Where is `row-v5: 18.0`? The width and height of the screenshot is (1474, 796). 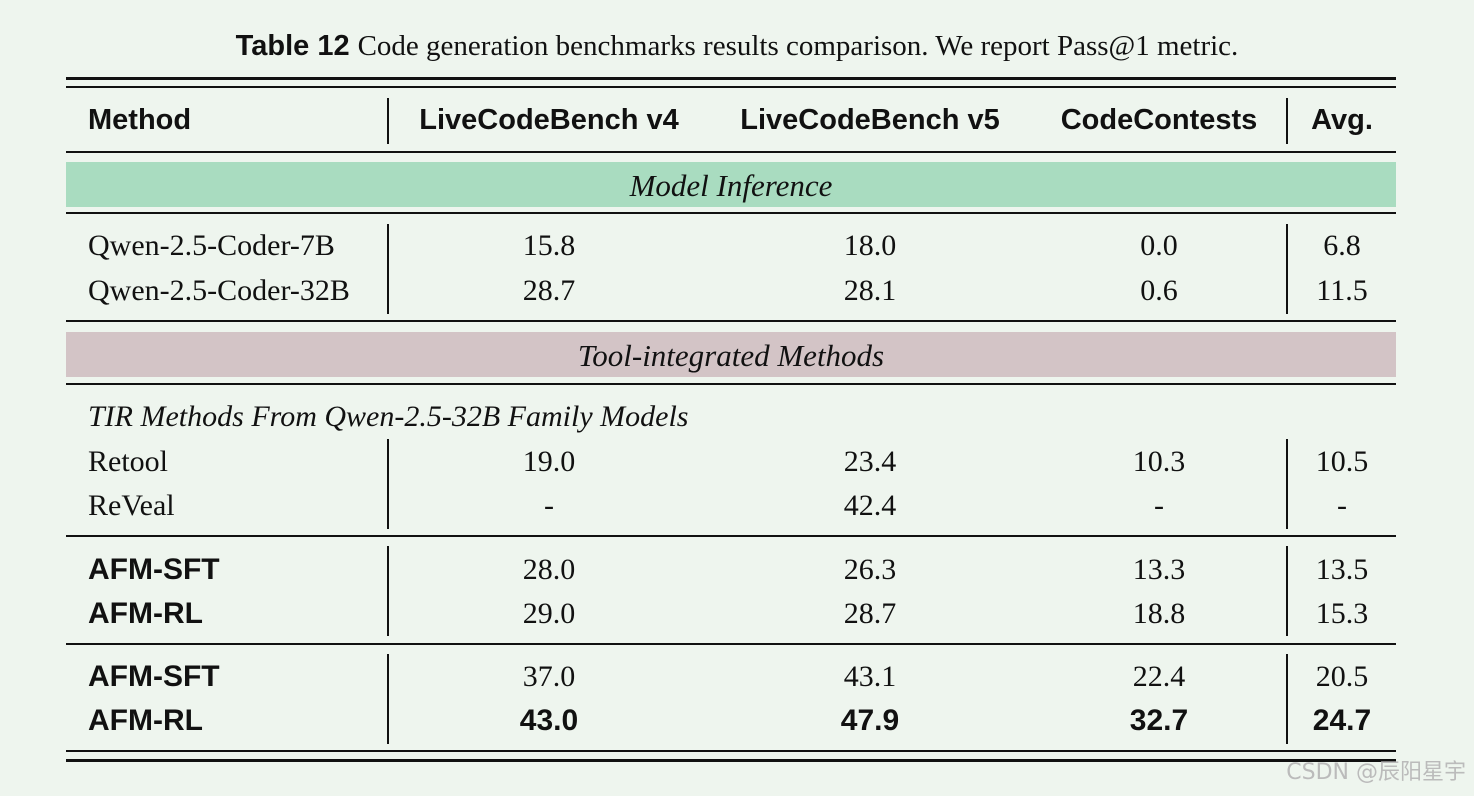
row-v5: 18.0 is located at coordinates (870, 245).